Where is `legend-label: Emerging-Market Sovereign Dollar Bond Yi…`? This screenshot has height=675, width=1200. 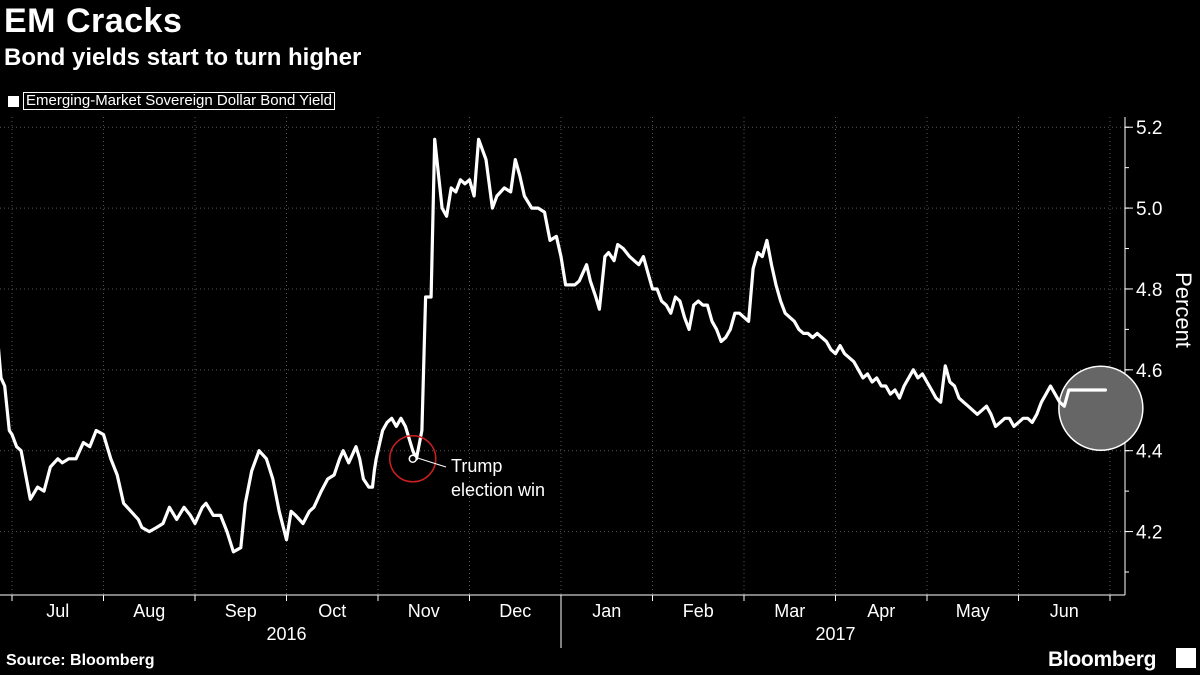 legend-label: Emerging-Market Sovereign Dollar Bond Yi… is located at coordinates (179, 101).